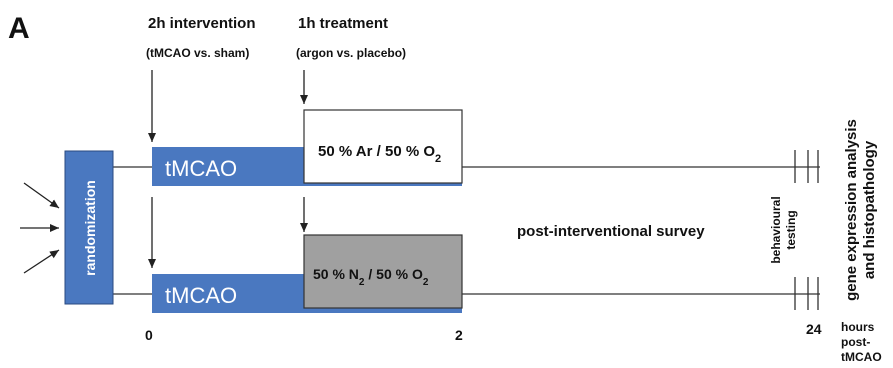  Describe the element at coordinates (149, 335) in the screenshot. I see `axis-tick-0: 0` at that location.